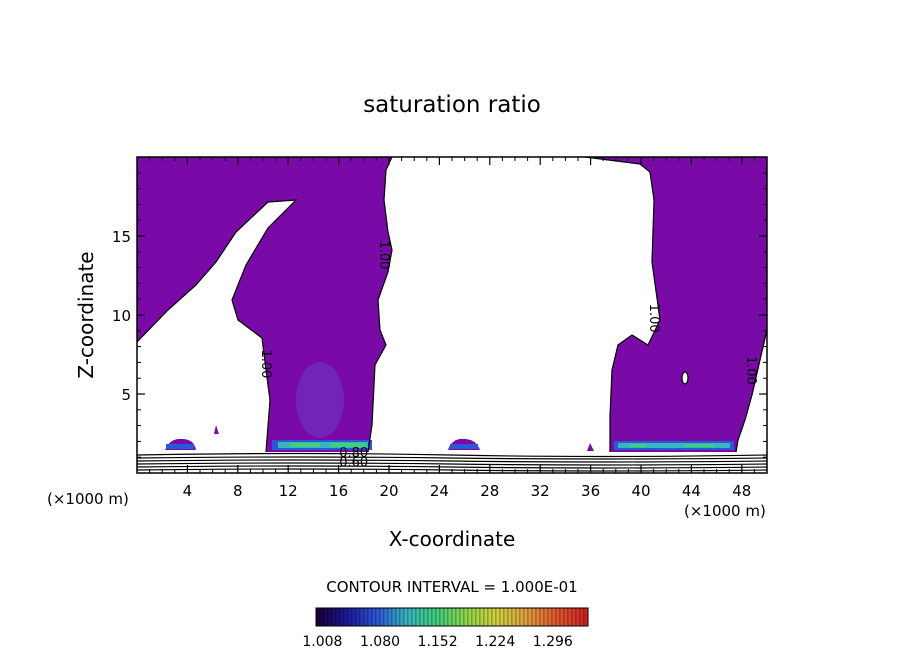 This screenshot has height=654, width=904. Describe the element at coordinates (188, 491) in the screenshot. I see `x-tick-label-0: 4` at that location.